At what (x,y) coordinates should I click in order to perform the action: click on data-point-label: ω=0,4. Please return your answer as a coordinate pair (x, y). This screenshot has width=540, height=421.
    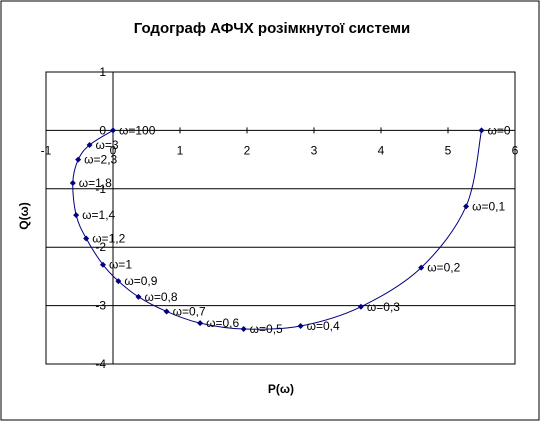
    Looking at the image, I should click on (323, 326).